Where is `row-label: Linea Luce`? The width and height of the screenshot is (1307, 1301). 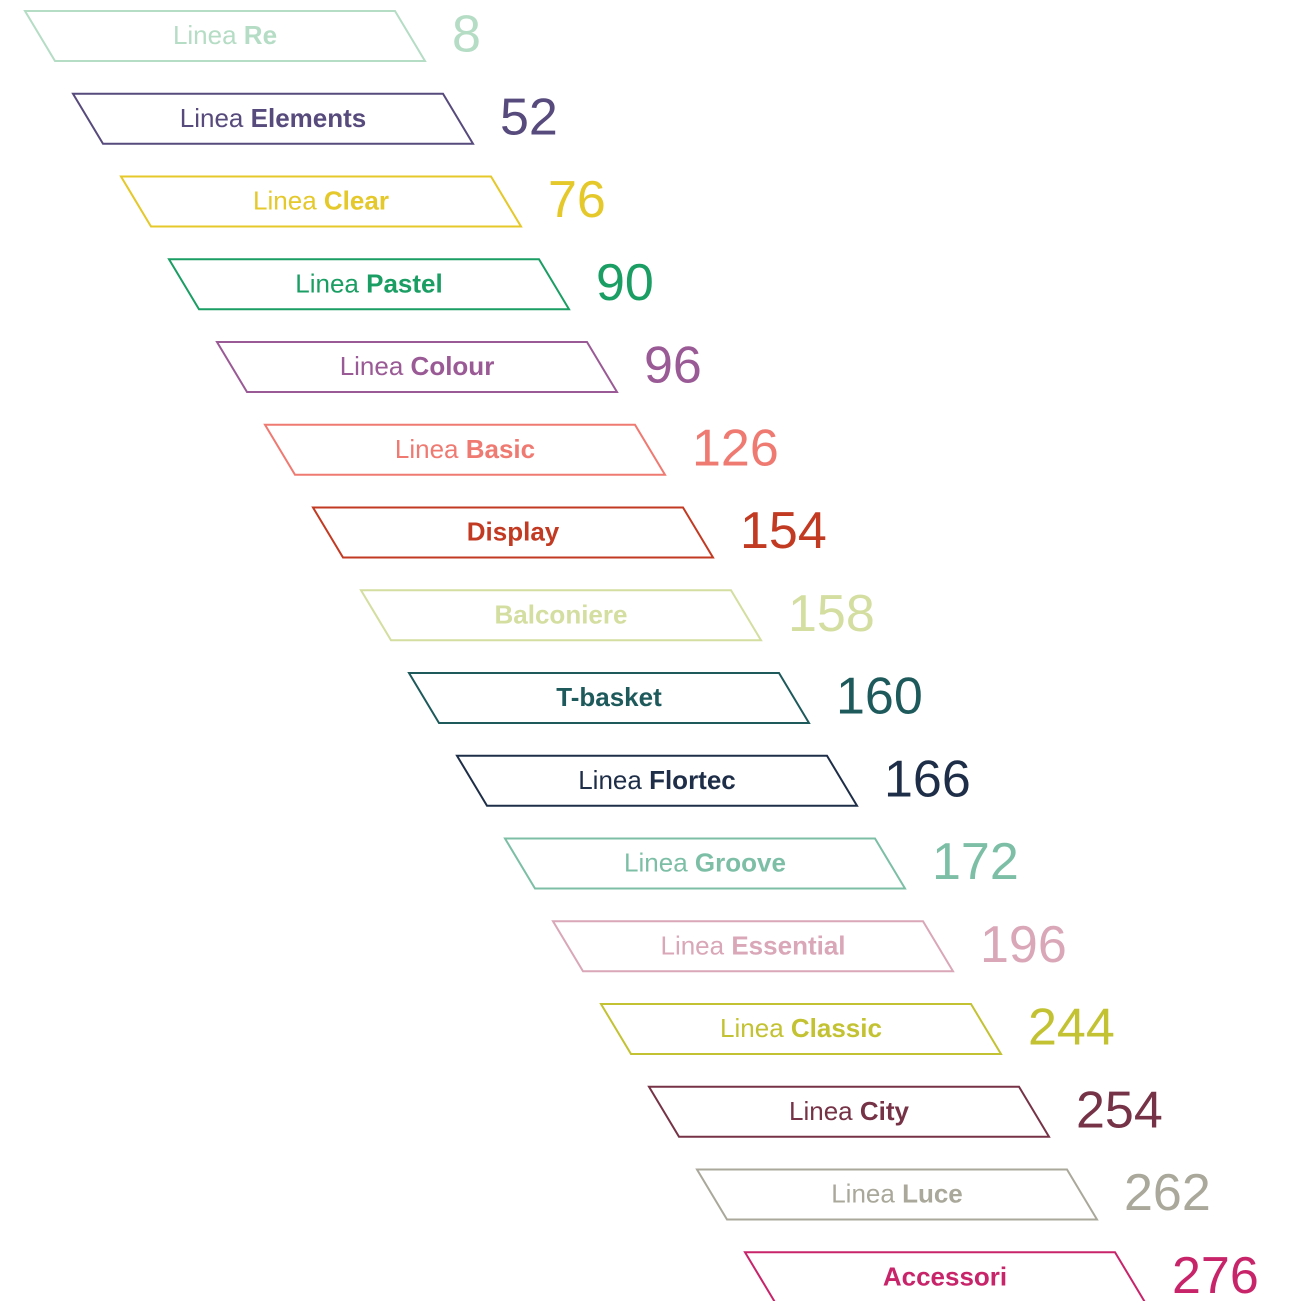 row-label: Linea Luce is located at coordinates (897, 1193).